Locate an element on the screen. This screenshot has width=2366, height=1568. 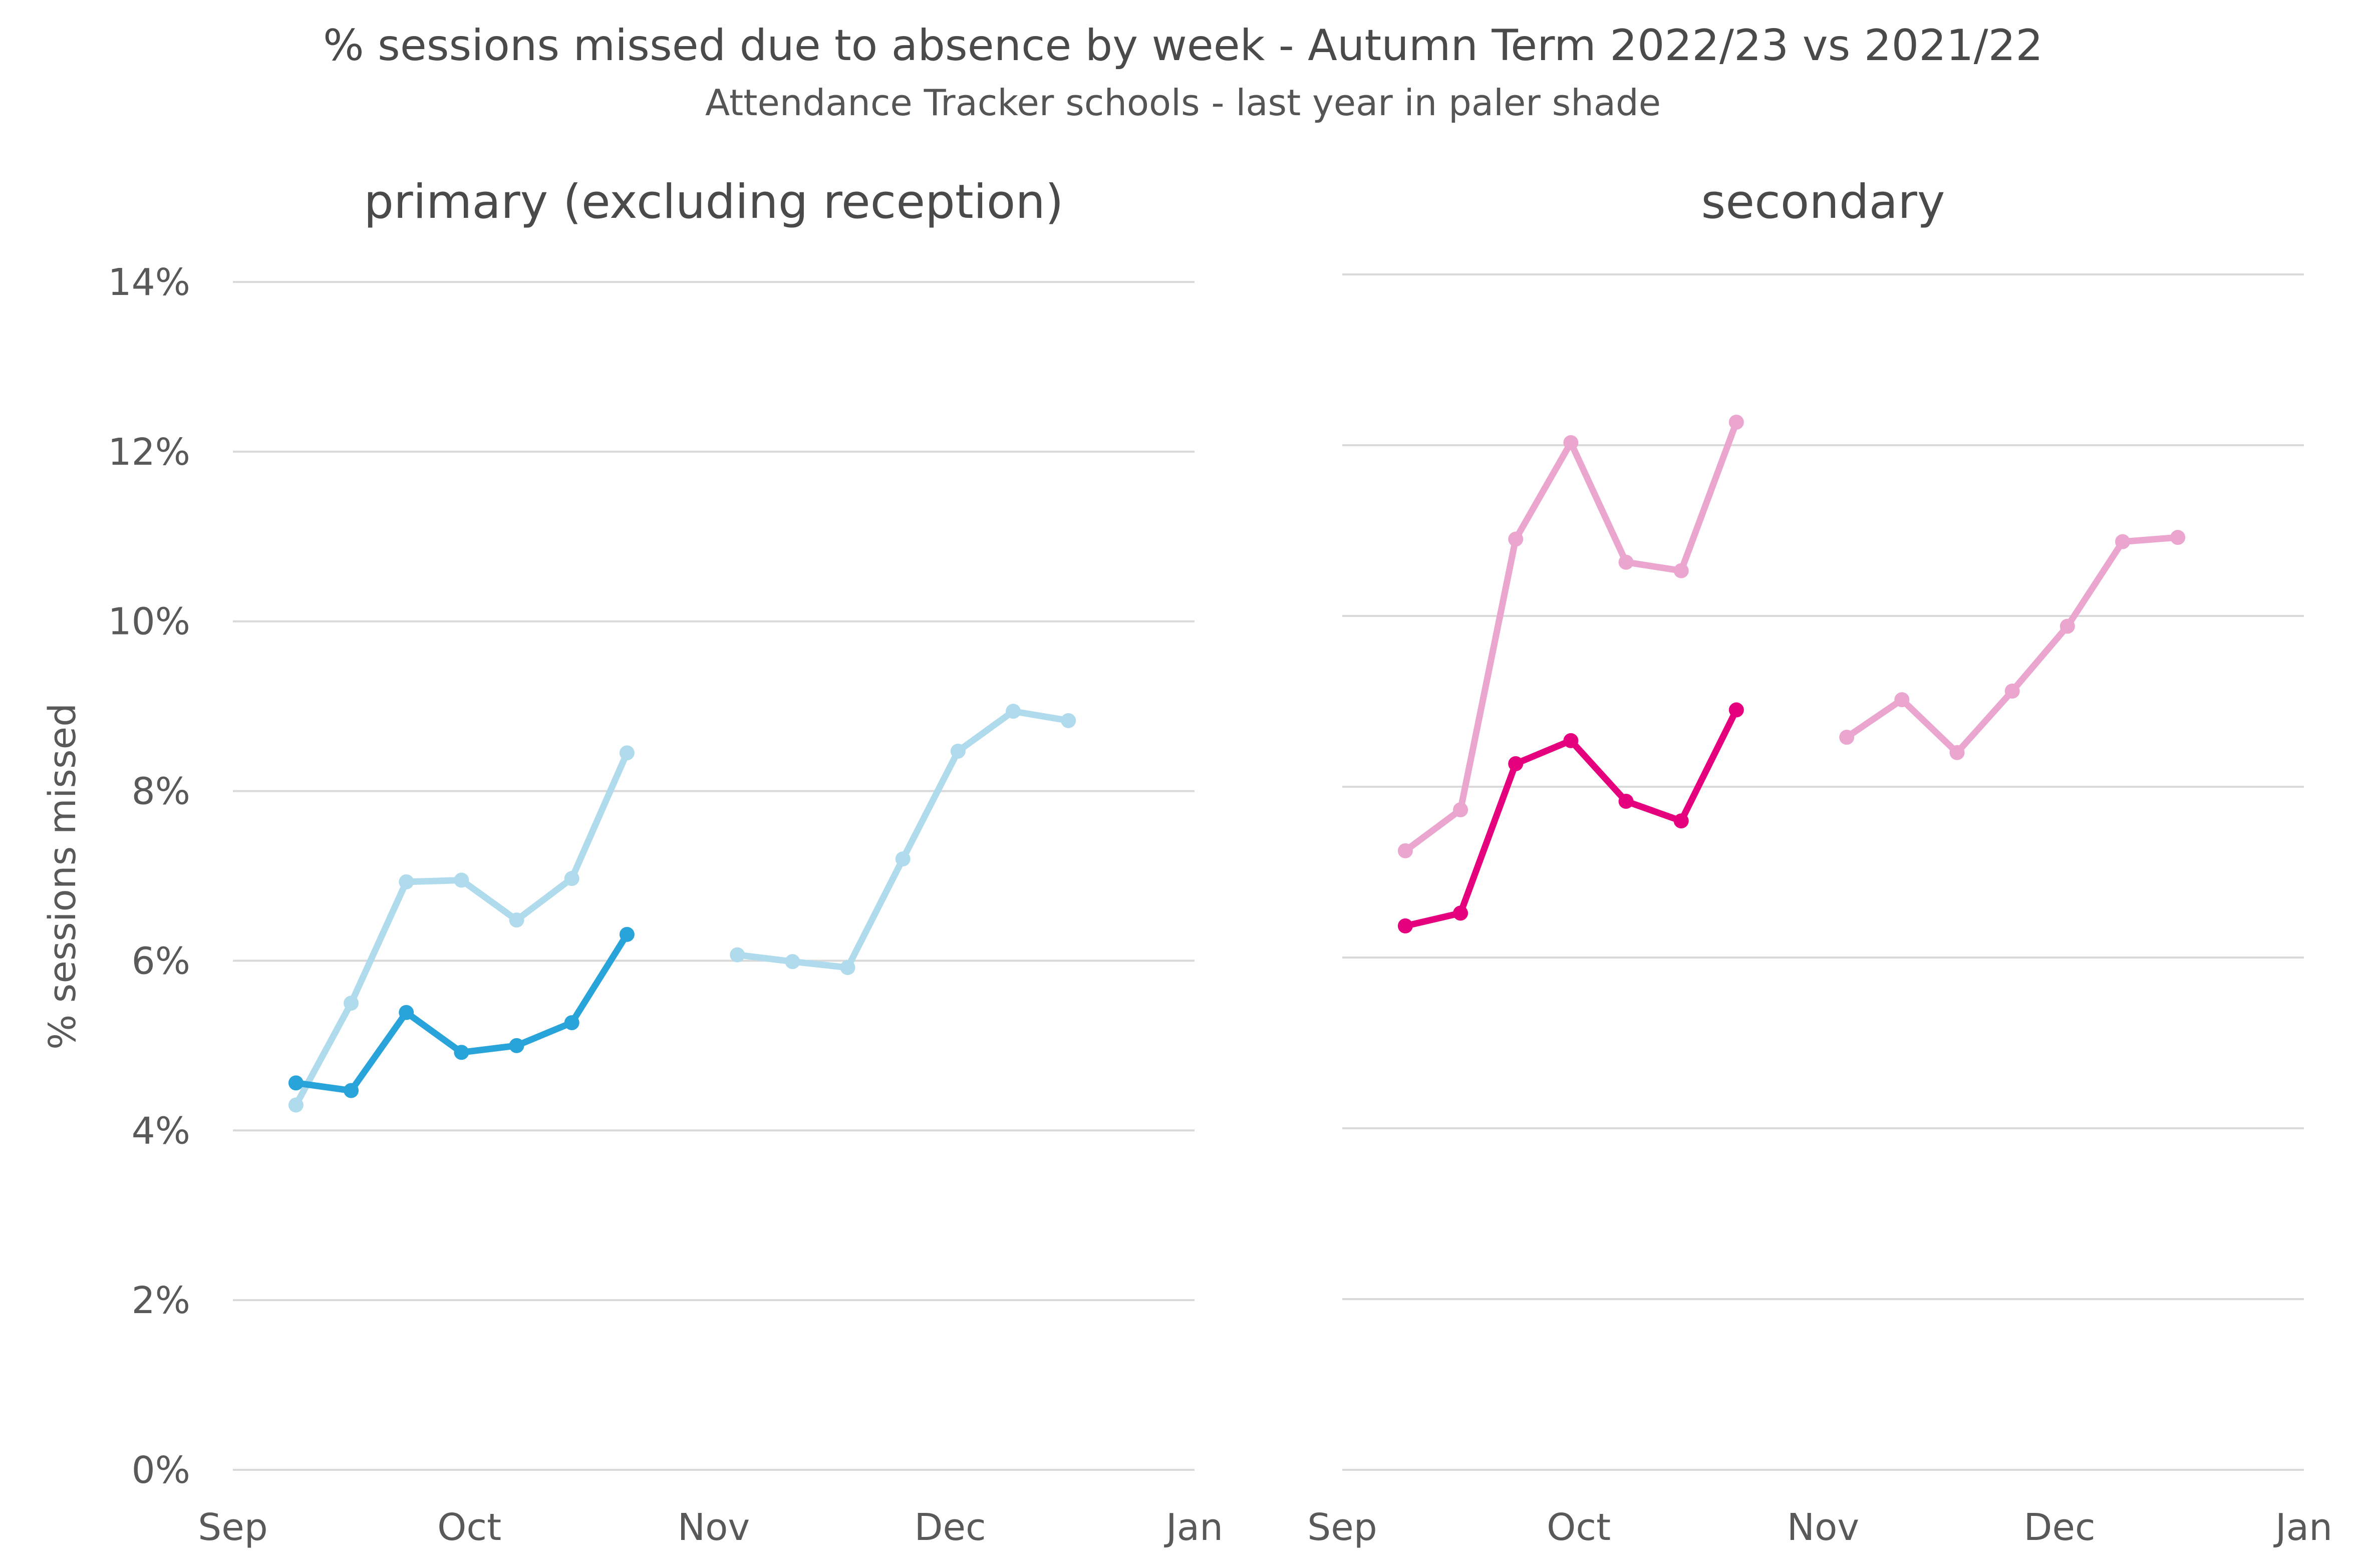
y-tick-label: 12% is located at coordinates (149, 452).